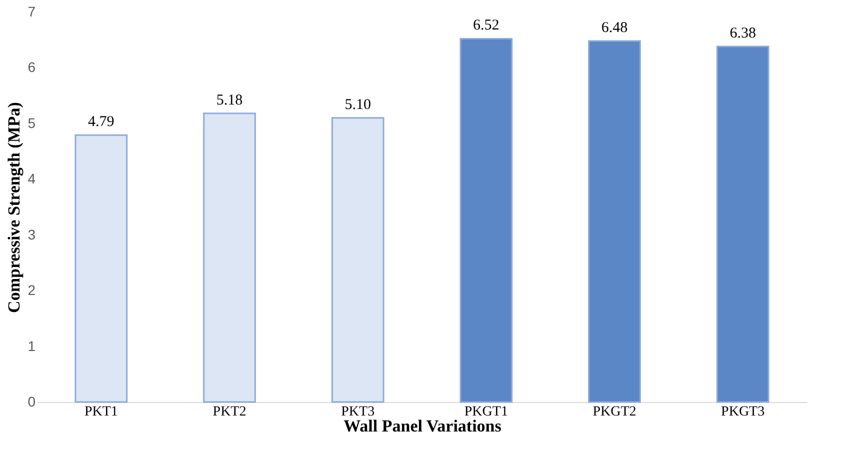  I want to click on y-tick-label: 2, so click(32, 290).